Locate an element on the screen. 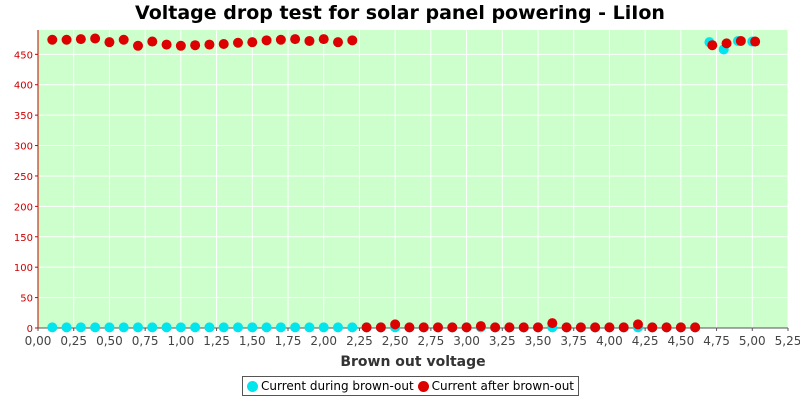 The height and width of the screenshot is (400, 800). x-tick-label: 1,00 is located at coordinates (180, 341).